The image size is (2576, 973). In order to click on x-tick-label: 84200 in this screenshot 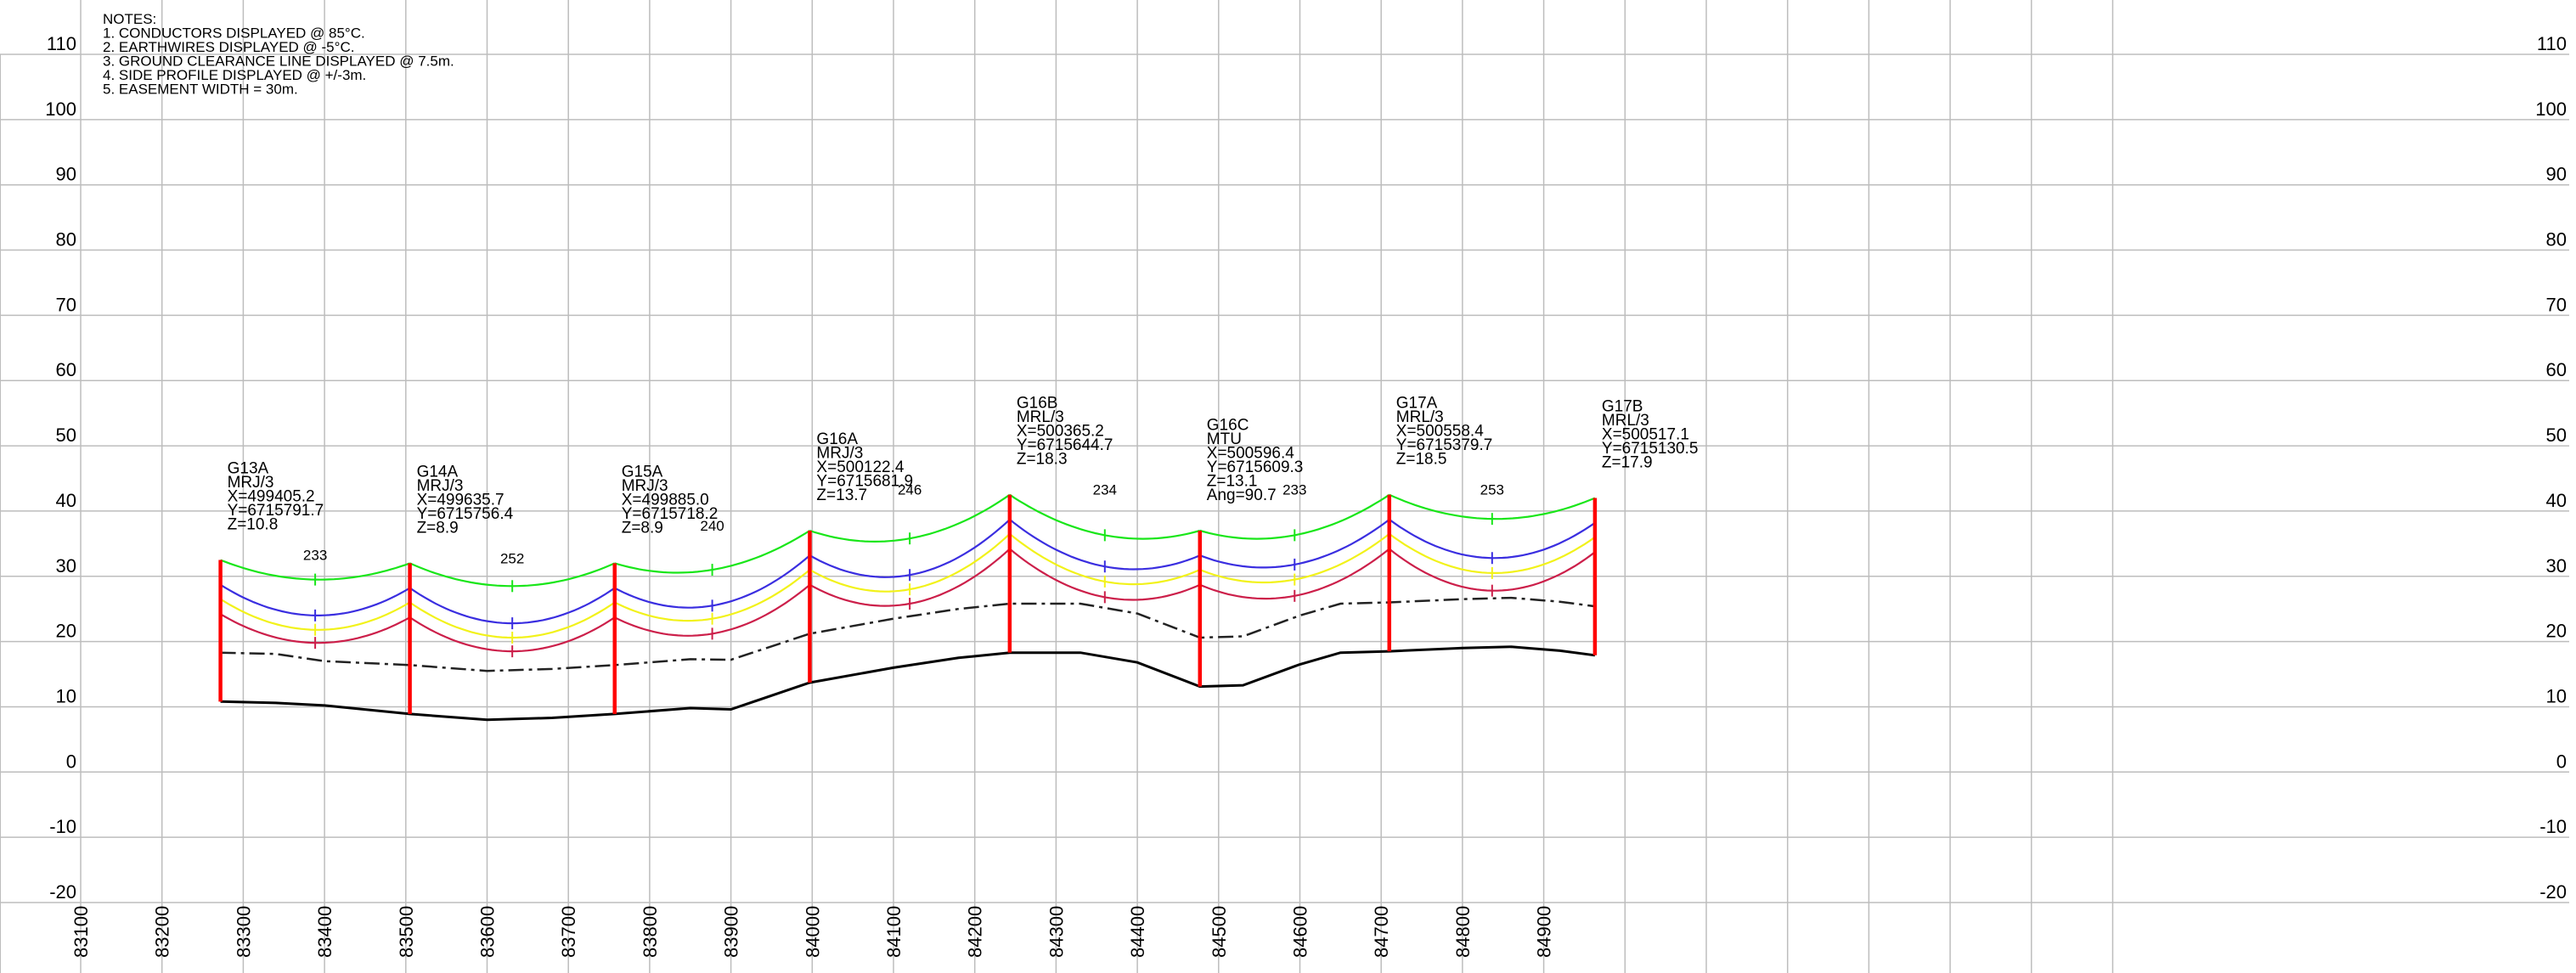, I will do `click(975, 932)`.